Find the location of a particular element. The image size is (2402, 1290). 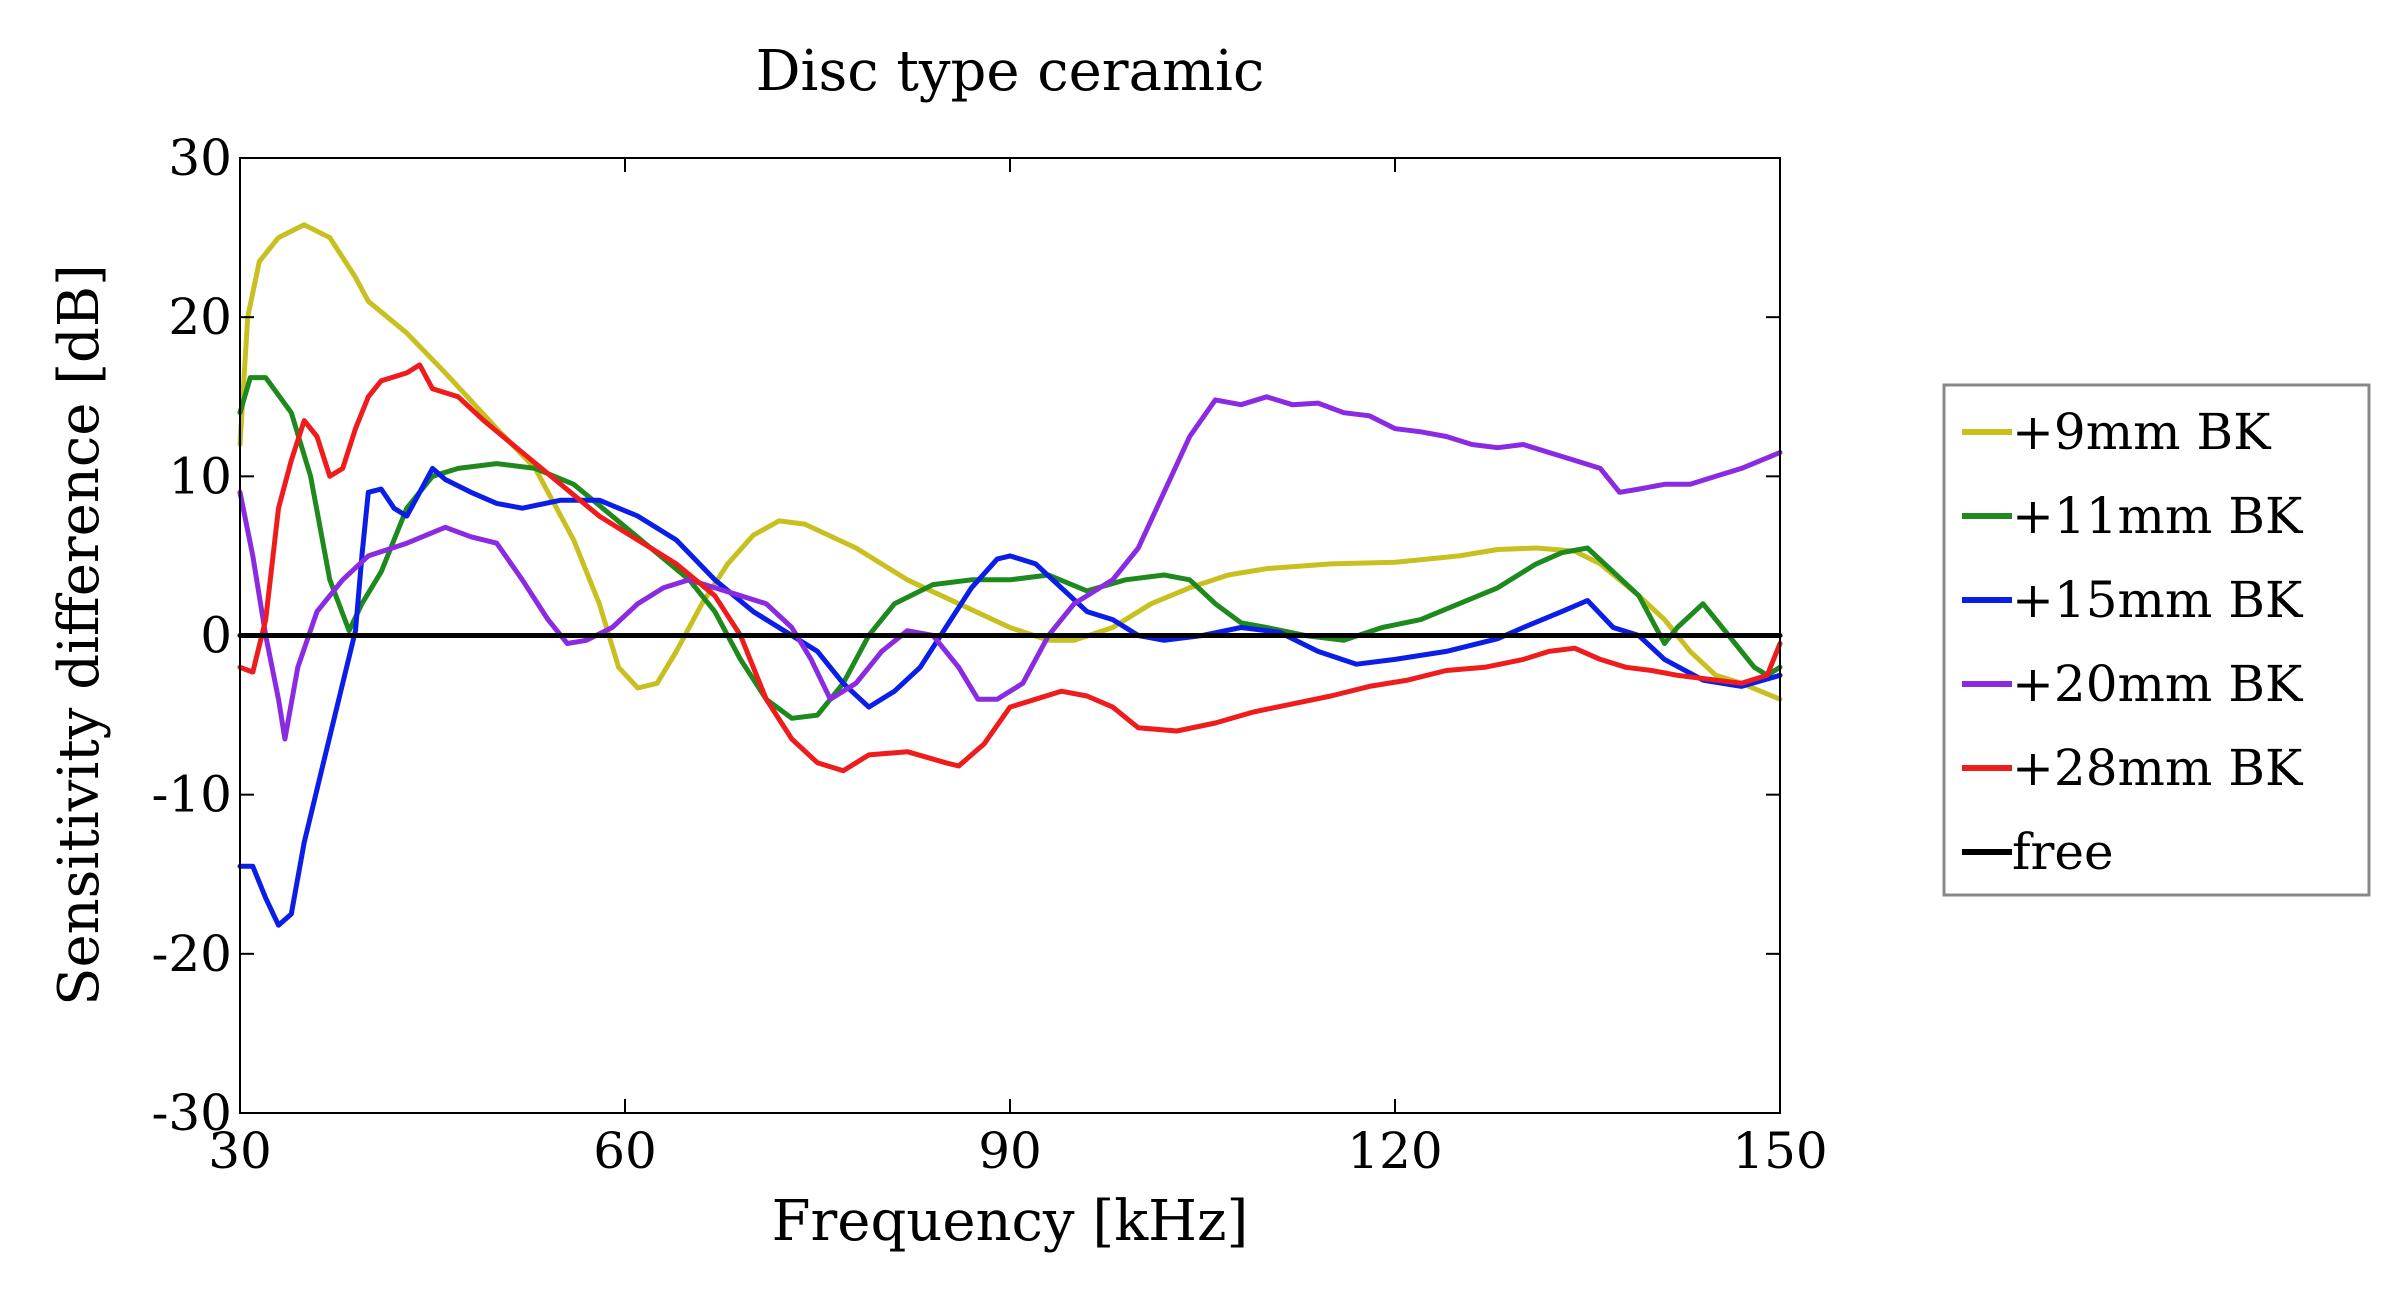

x-tick-label: 60 is located at coordinates (625, 1151).